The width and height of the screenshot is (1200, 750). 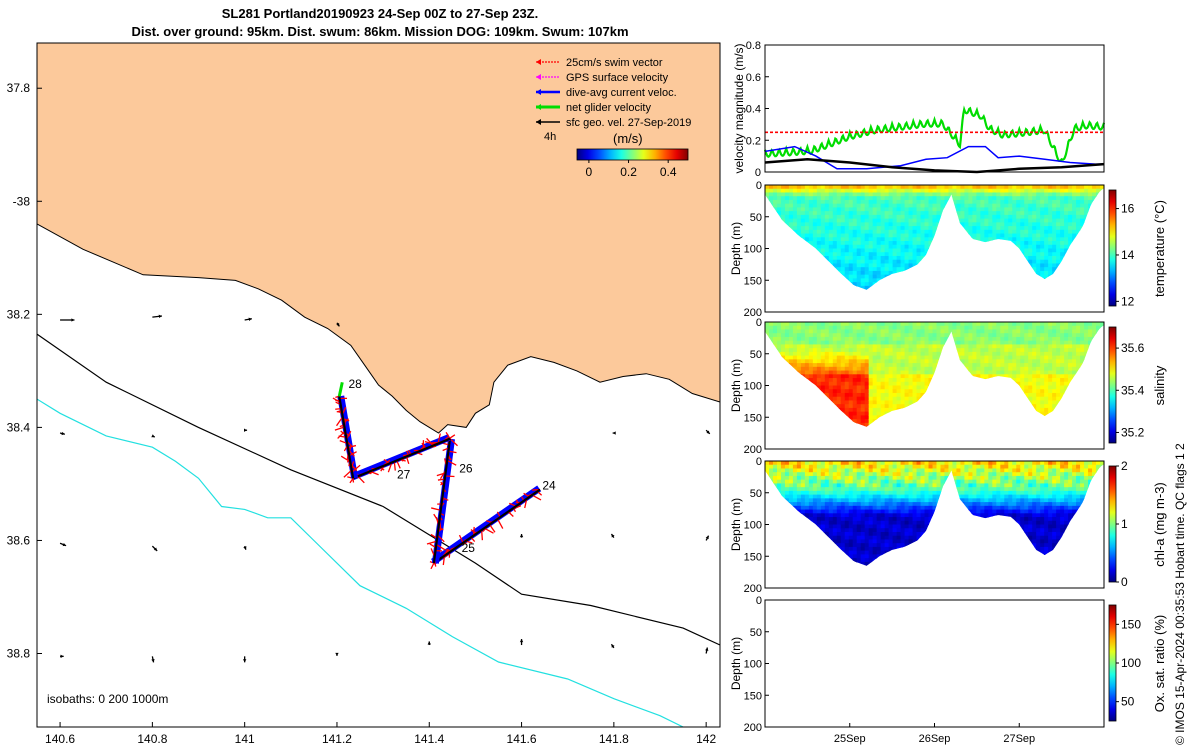 I want to click on colorbar-tick-label: 0.2, so click(x=628, y=172).